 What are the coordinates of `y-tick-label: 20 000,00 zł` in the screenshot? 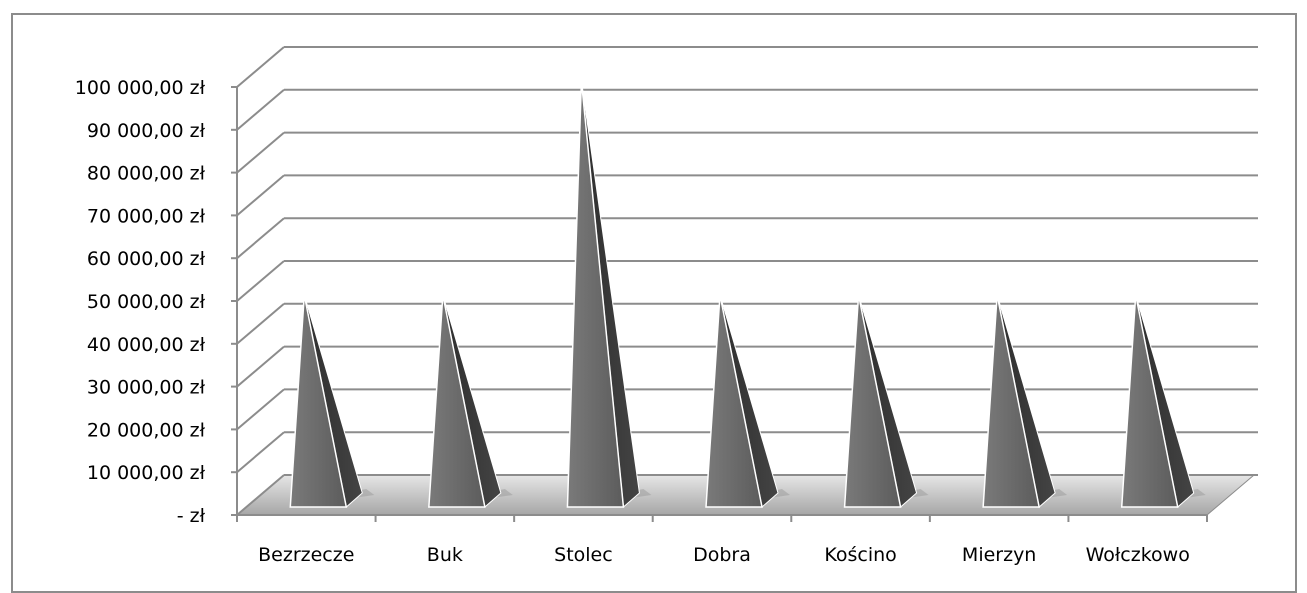 It's located at (146, 430).